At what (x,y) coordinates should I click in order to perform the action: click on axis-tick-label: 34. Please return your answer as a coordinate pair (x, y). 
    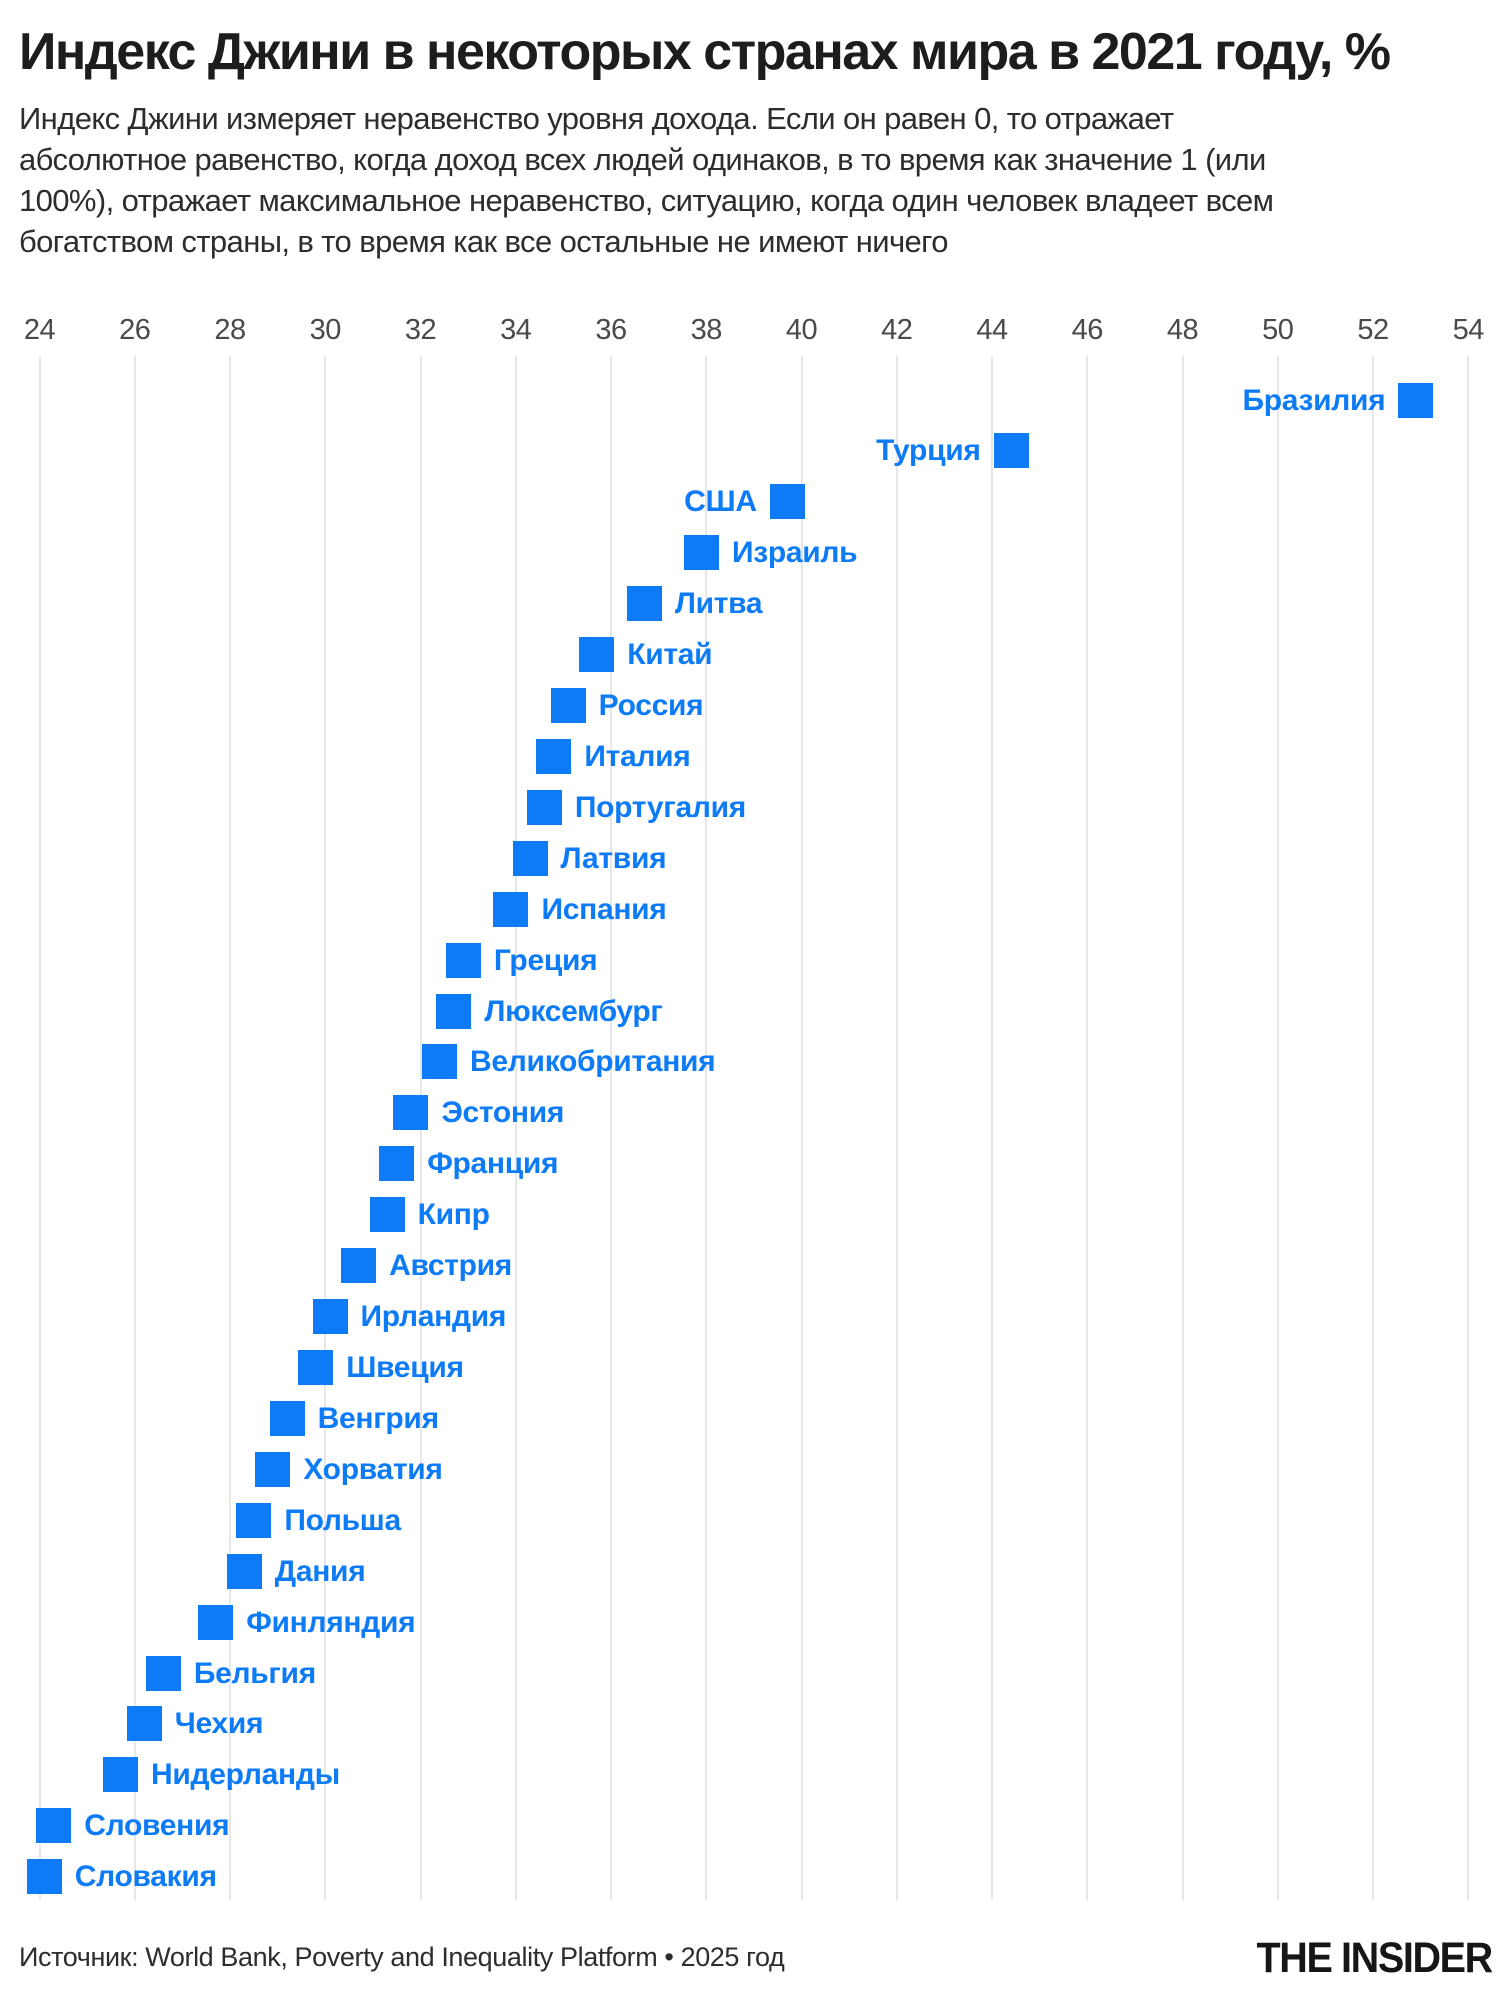
    Looking at the image, I should click on (516, 330).